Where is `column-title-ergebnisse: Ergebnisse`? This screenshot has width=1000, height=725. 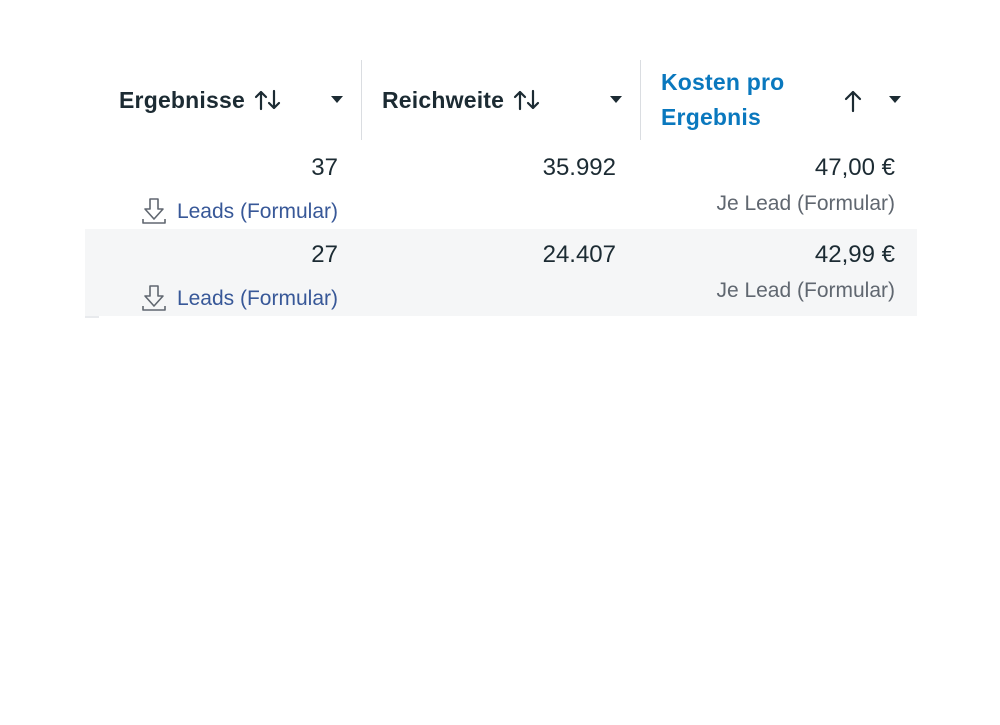
column-title-ergebnisse: Ergebnisse is located at coordinates (182, 99).